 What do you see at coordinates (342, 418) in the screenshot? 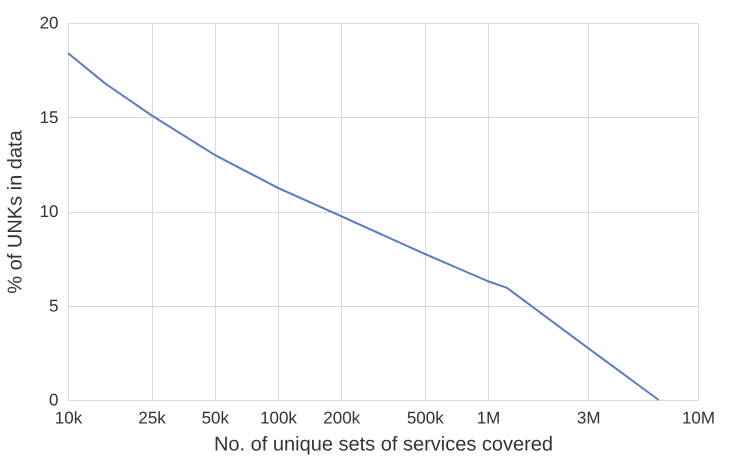
I see `x-tick-label: 200k` at bounding box center [342, 418].